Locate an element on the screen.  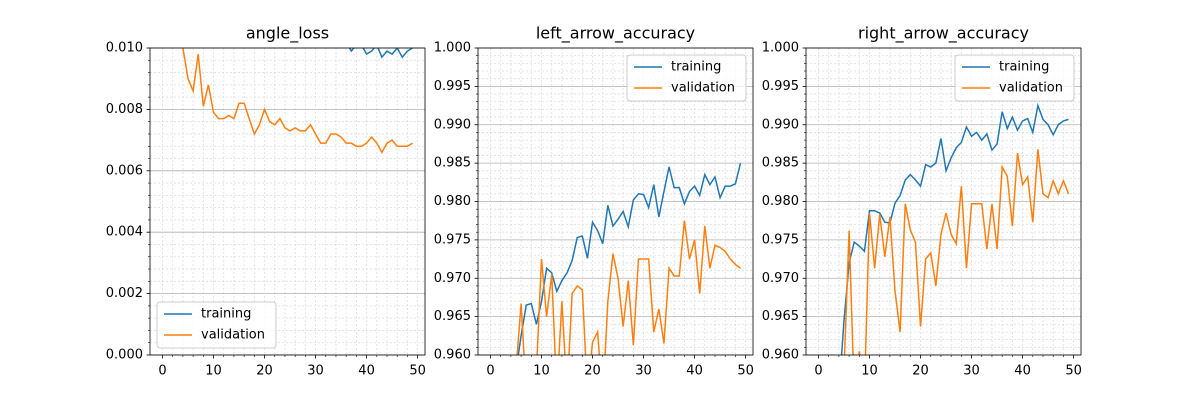
y-tick-label: 0.004 is located at coordinates (124, 232).